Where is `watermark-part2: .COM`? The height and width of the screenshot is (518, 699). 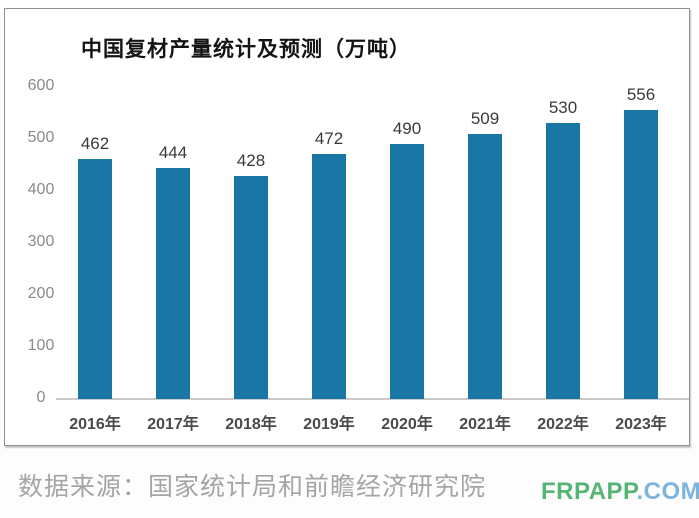
watermark-part2: .COM is located at coordinates (667, 491).